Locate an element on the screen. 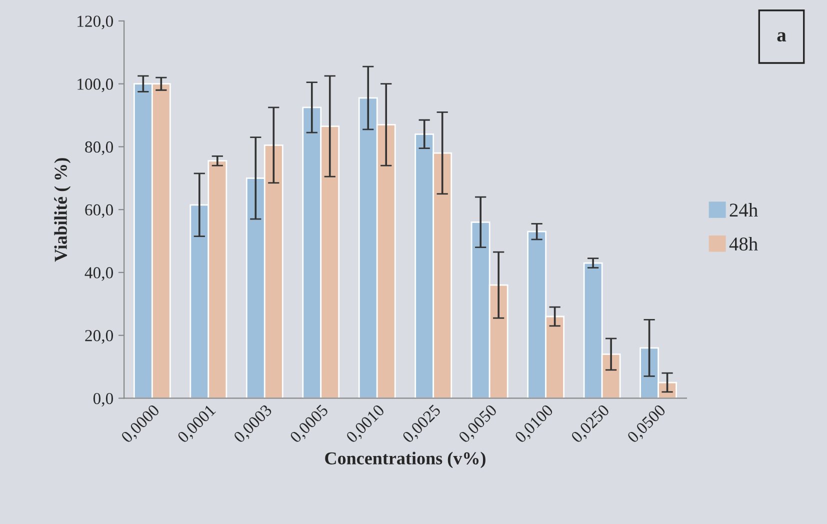 The width and height of the screenshot is (827, 524). y-tick-label: 100,0 is located at coordinates (95, 85).